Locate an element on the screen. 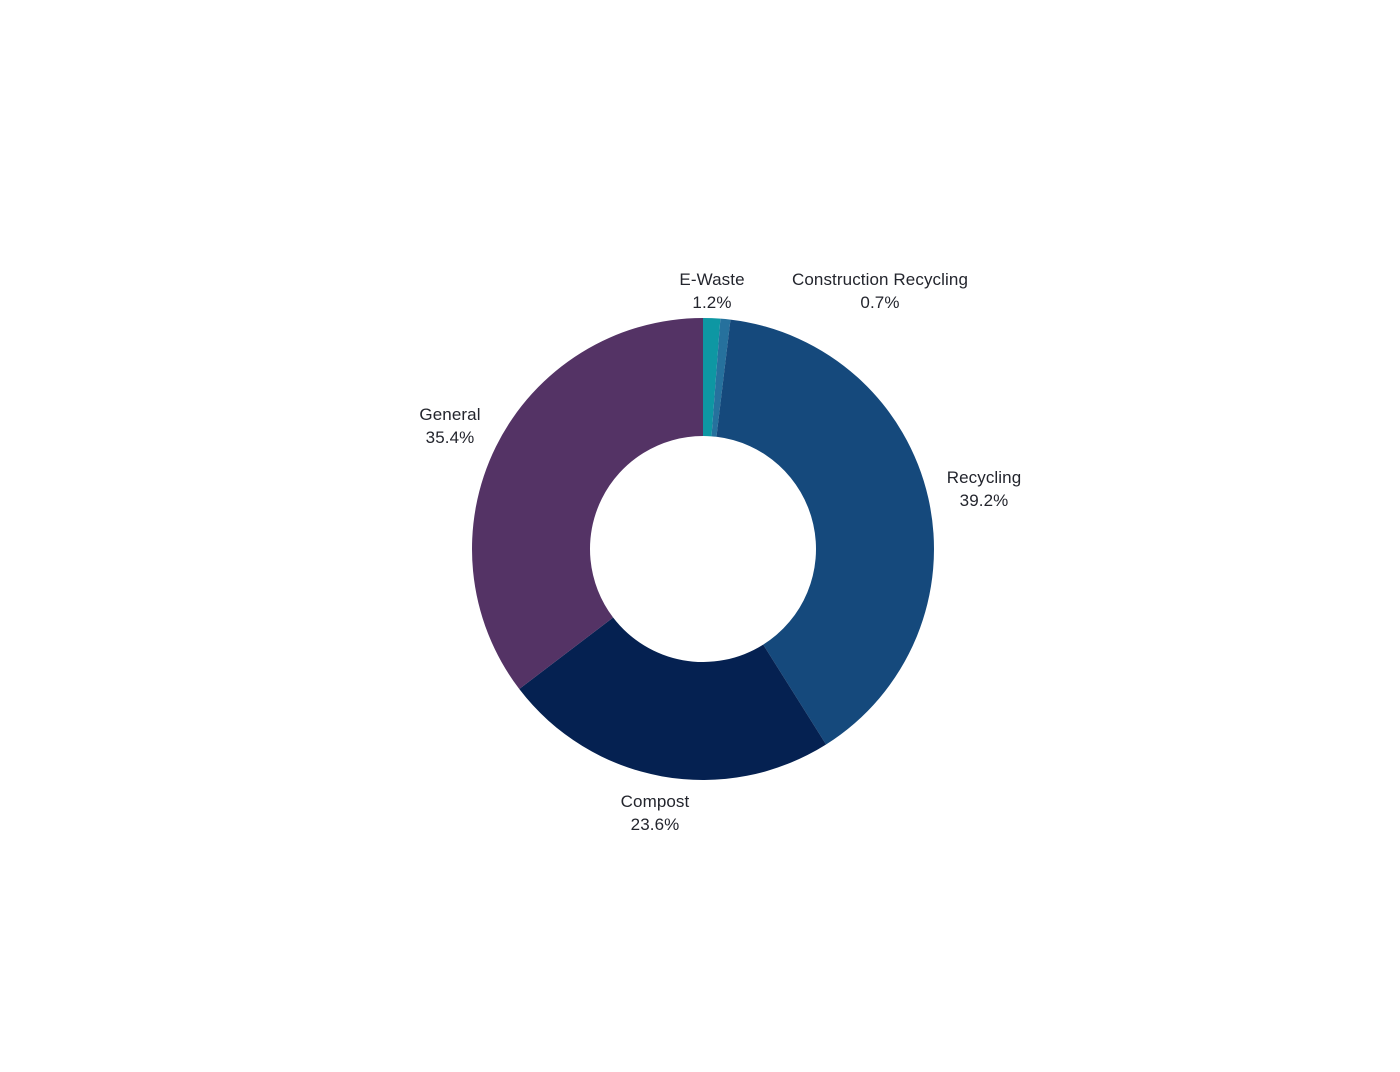 The image size is (1400, 1072). slice-label-construction-recycling: Construction Recycling 0.7% is located at coordinates (880, 291).